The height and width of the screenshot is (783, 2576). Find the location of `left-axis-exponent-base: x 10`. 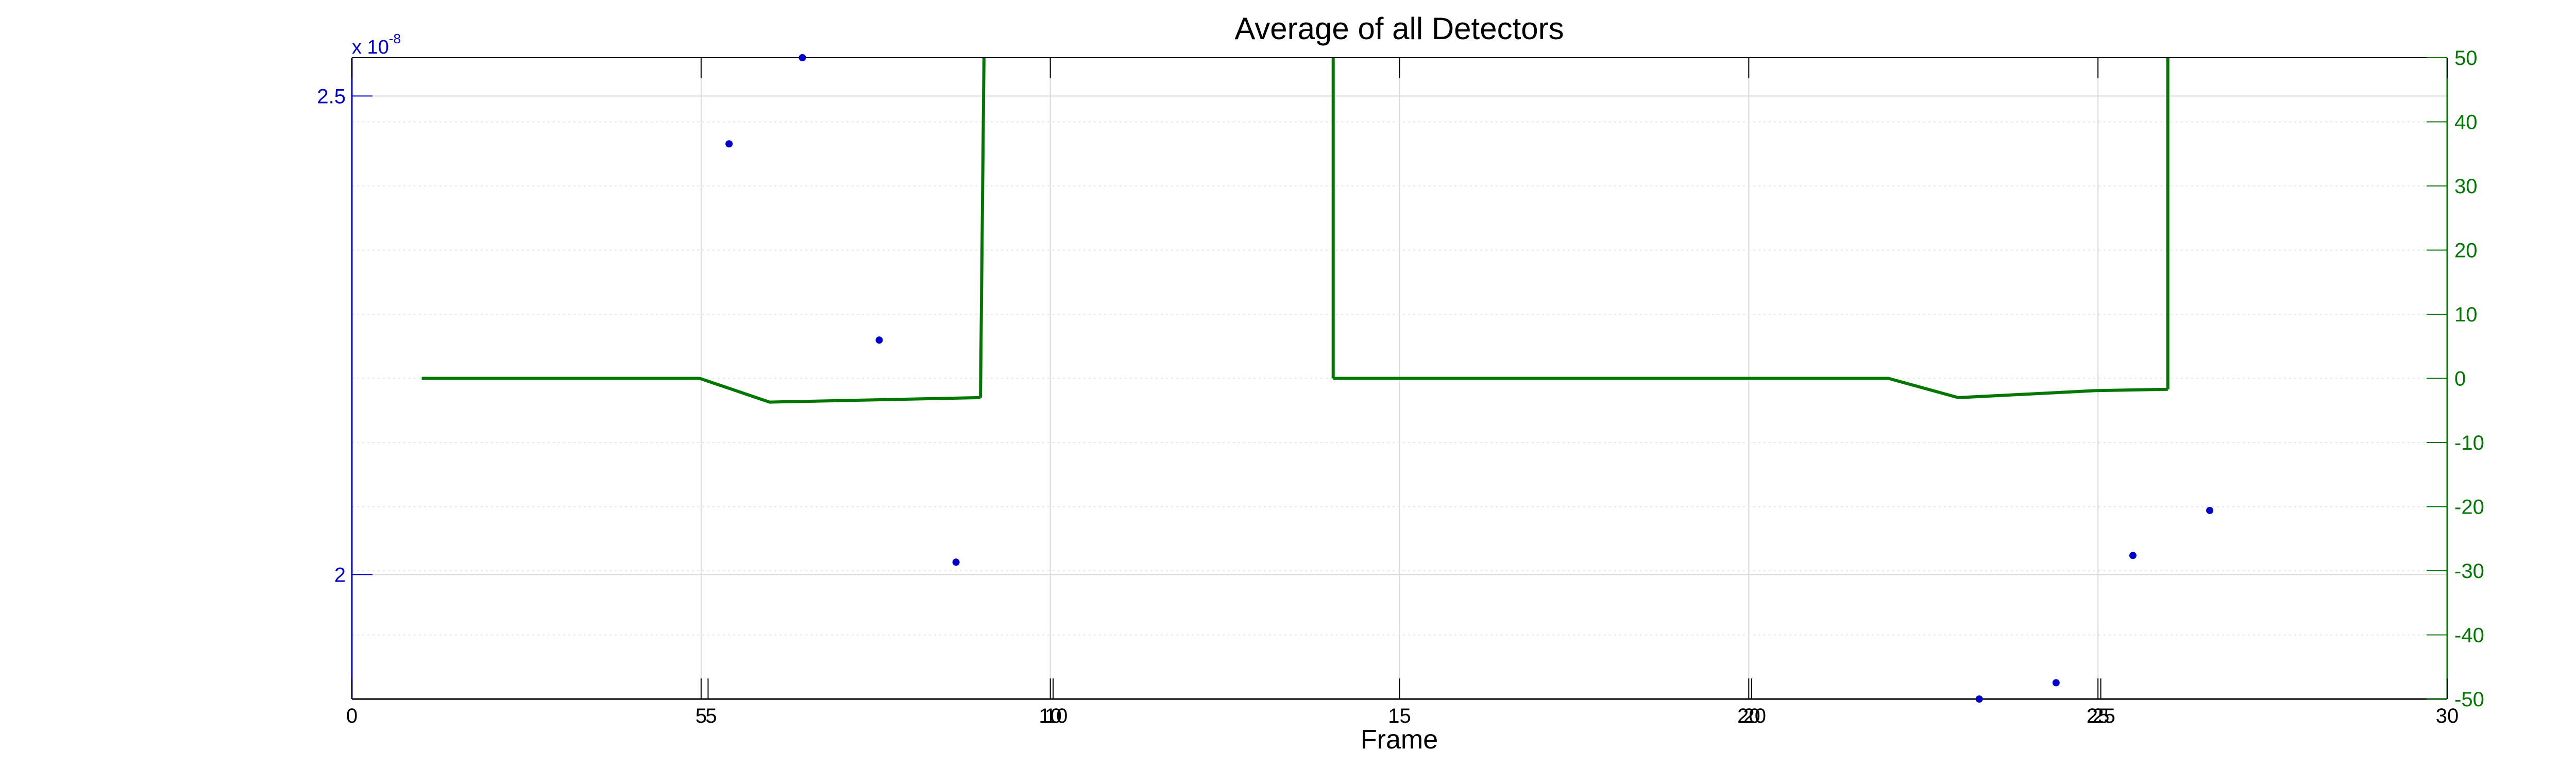

left-axis-exponent-base: x 10 is located at coordinates (370, 47).